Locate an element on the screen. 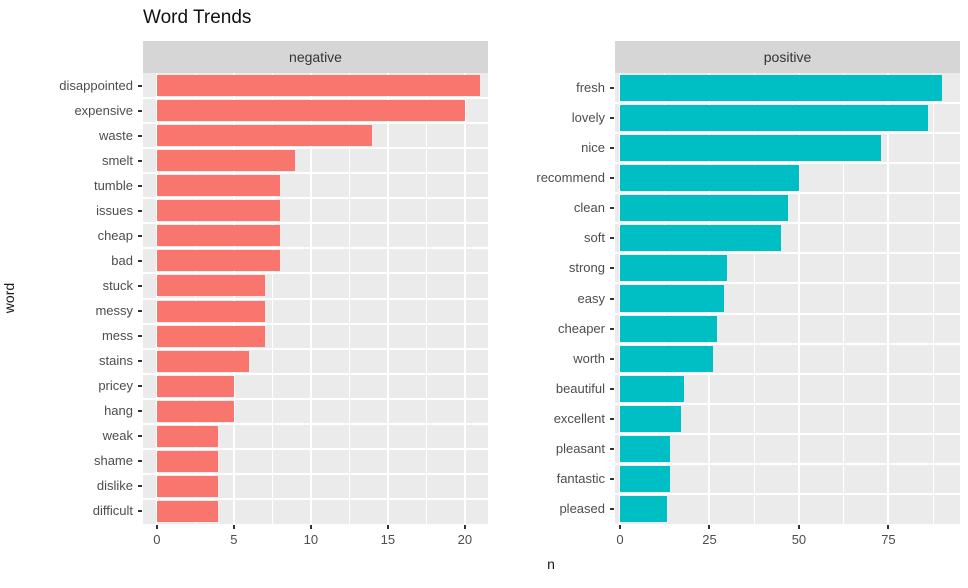 This screenshot has width=968, height=588. bar-negative-cheap is located at coordinates (218, 236).